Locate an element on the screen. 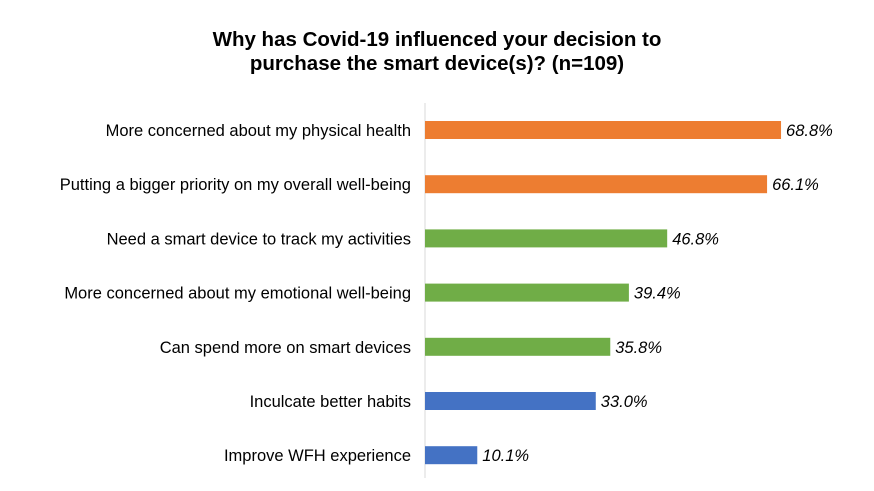 The height and width of the screenshot is (491, 874). value-label-6: 10.1% is located at coordinates (505, 456).